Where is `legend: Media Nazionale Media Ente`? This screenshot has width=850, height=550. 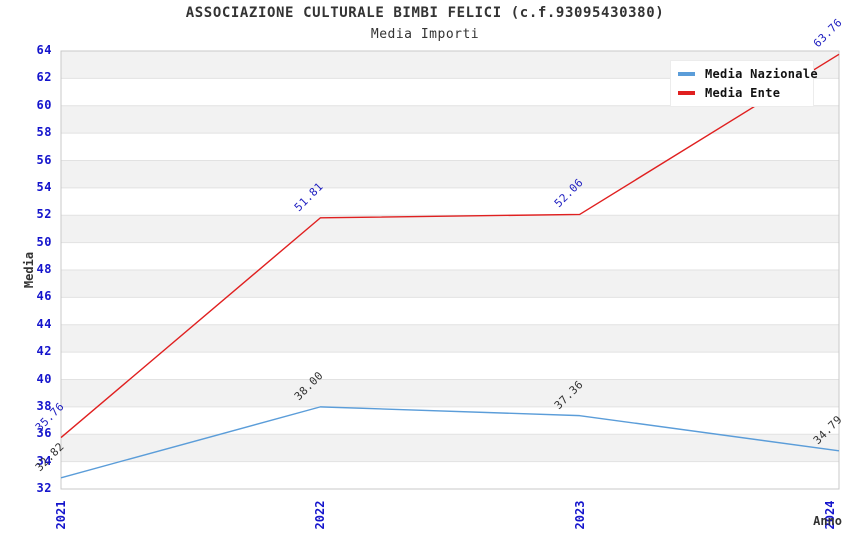
legend: Media Nazionale Media Ente is located at coordinates (744, 83).